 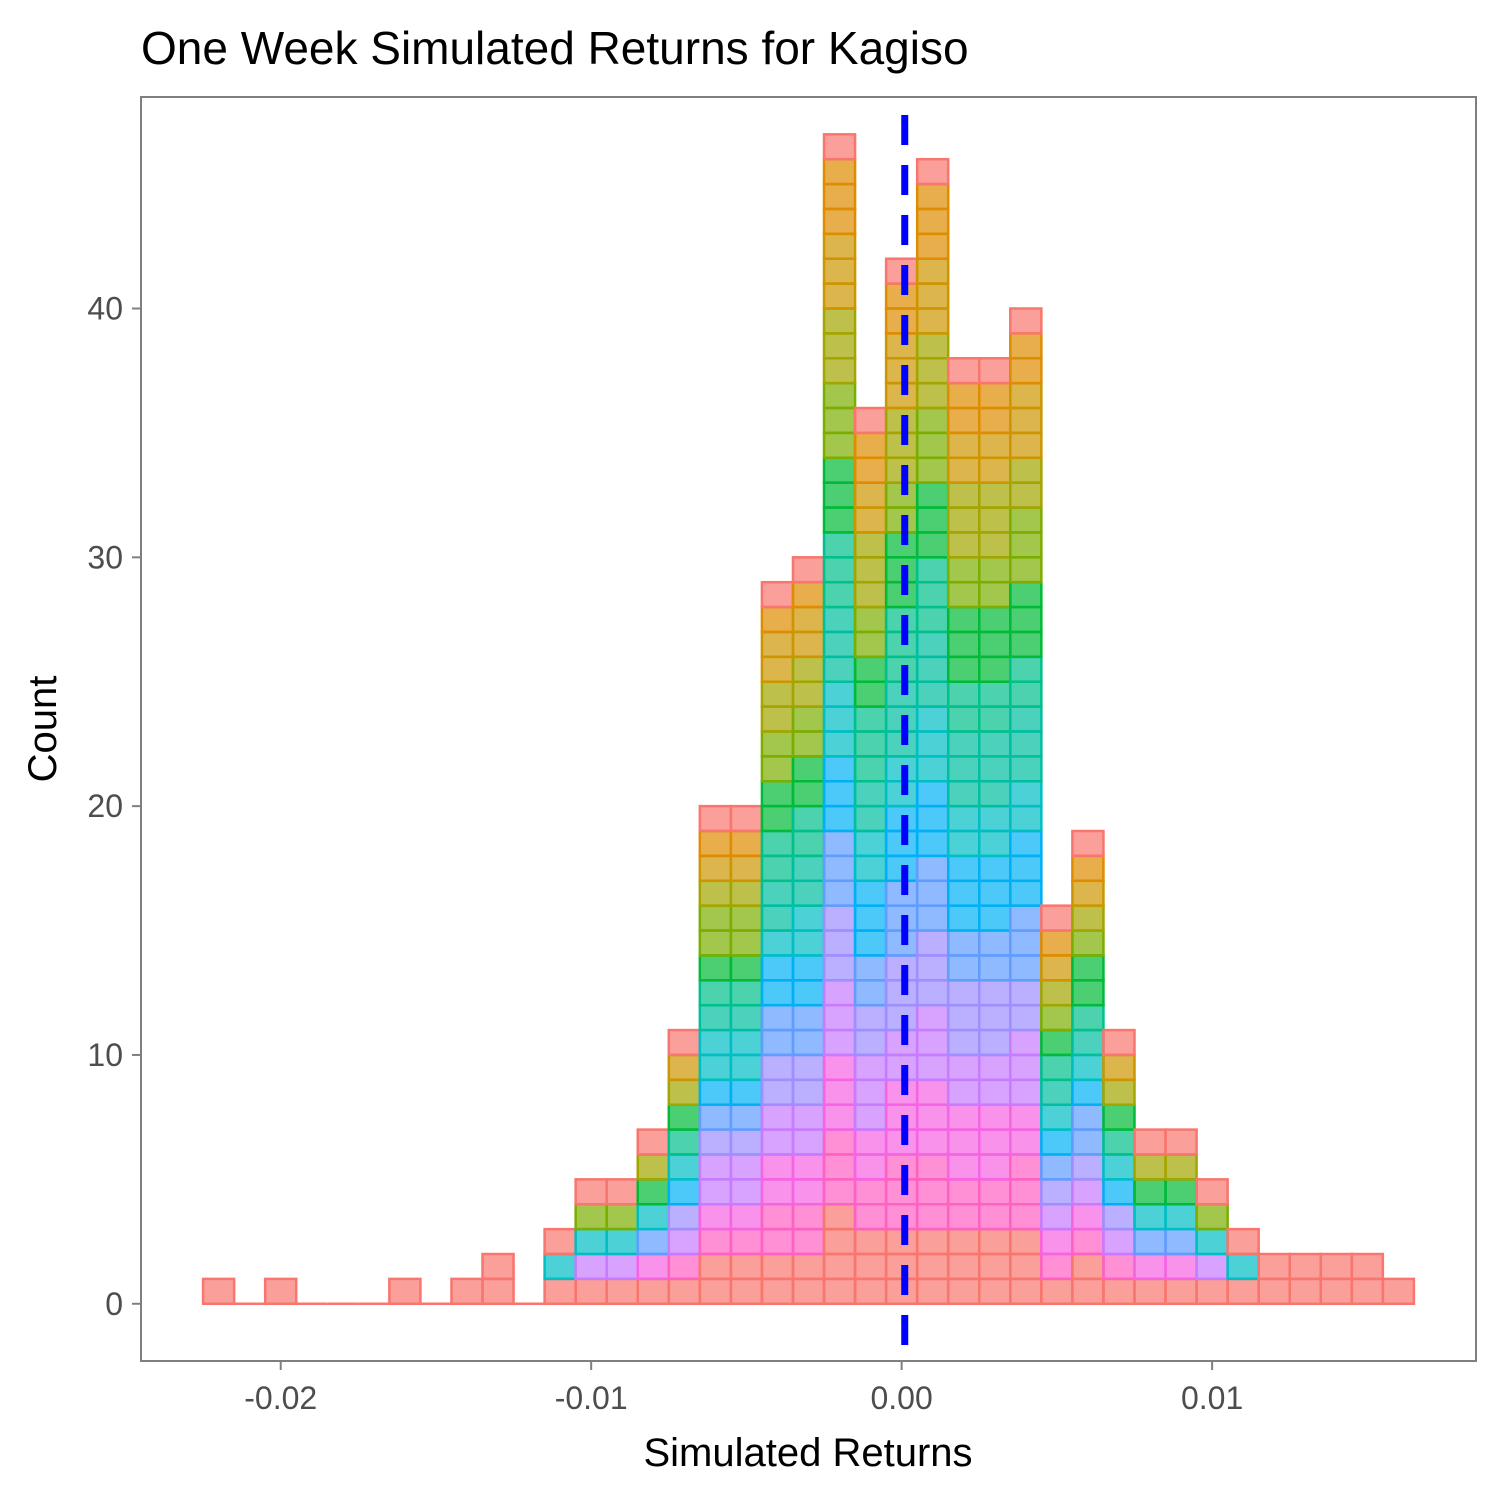 I want to click on x-axis: -0.02 -0.01 0.00 0.01, so click(x=743, y=1388).